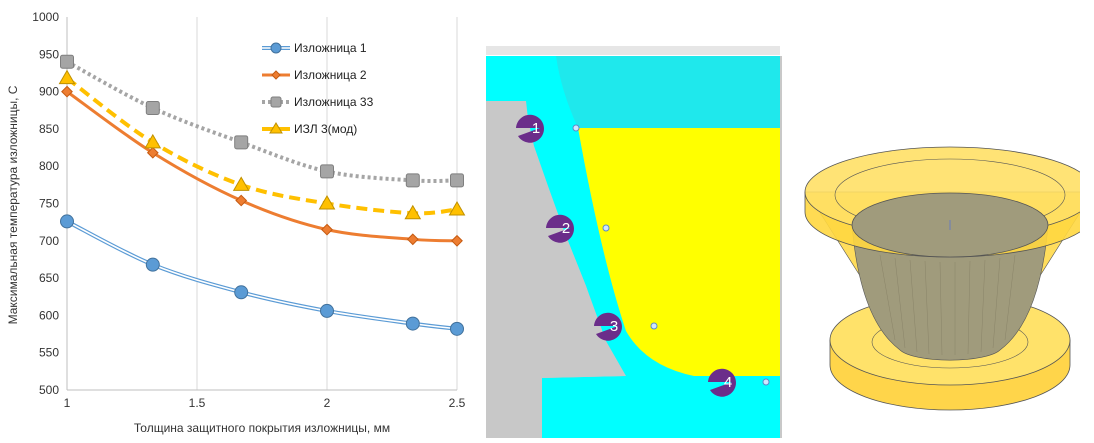 The image size is (1094, 443). Describe the element at coordinates (578, 228) in the screenshot. I see `point-marker-2: 2` at that location.